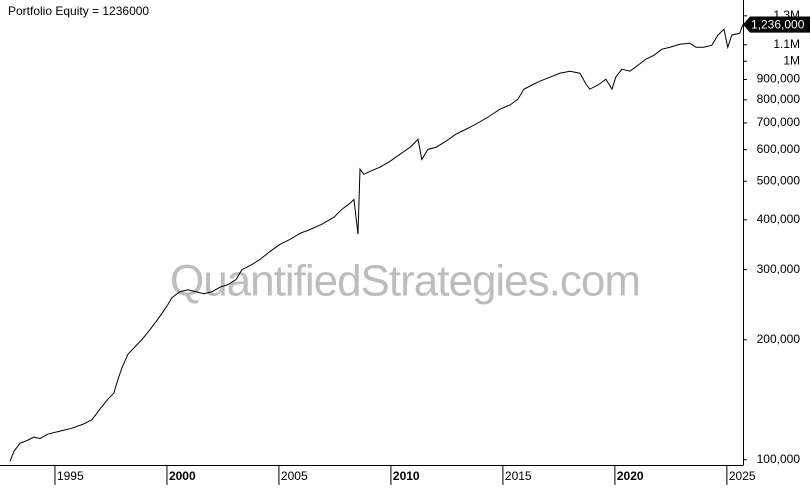 The height and width of the screenshot is (488, 810). What do you see at coordinates (779, 180) in the screenshot?
I see `y-tick-label: 500,000` at bounding box center [779, 180].